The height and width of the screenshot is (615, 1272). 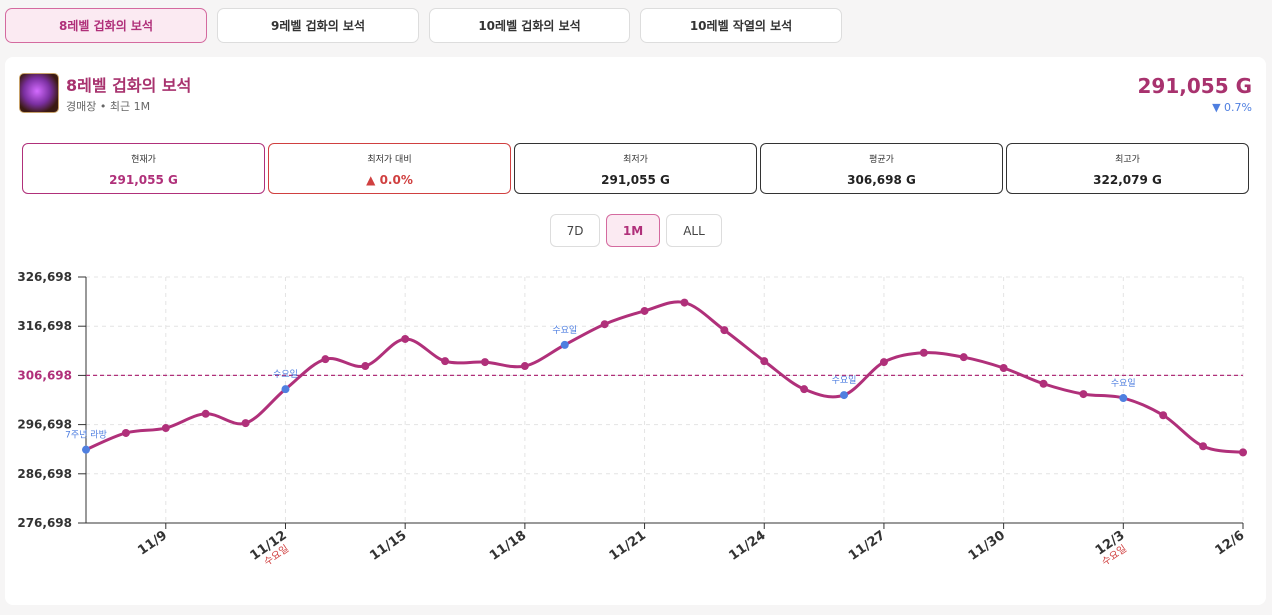 I want to click on x-tick-label: 11/15, so click(x=388, y=546).